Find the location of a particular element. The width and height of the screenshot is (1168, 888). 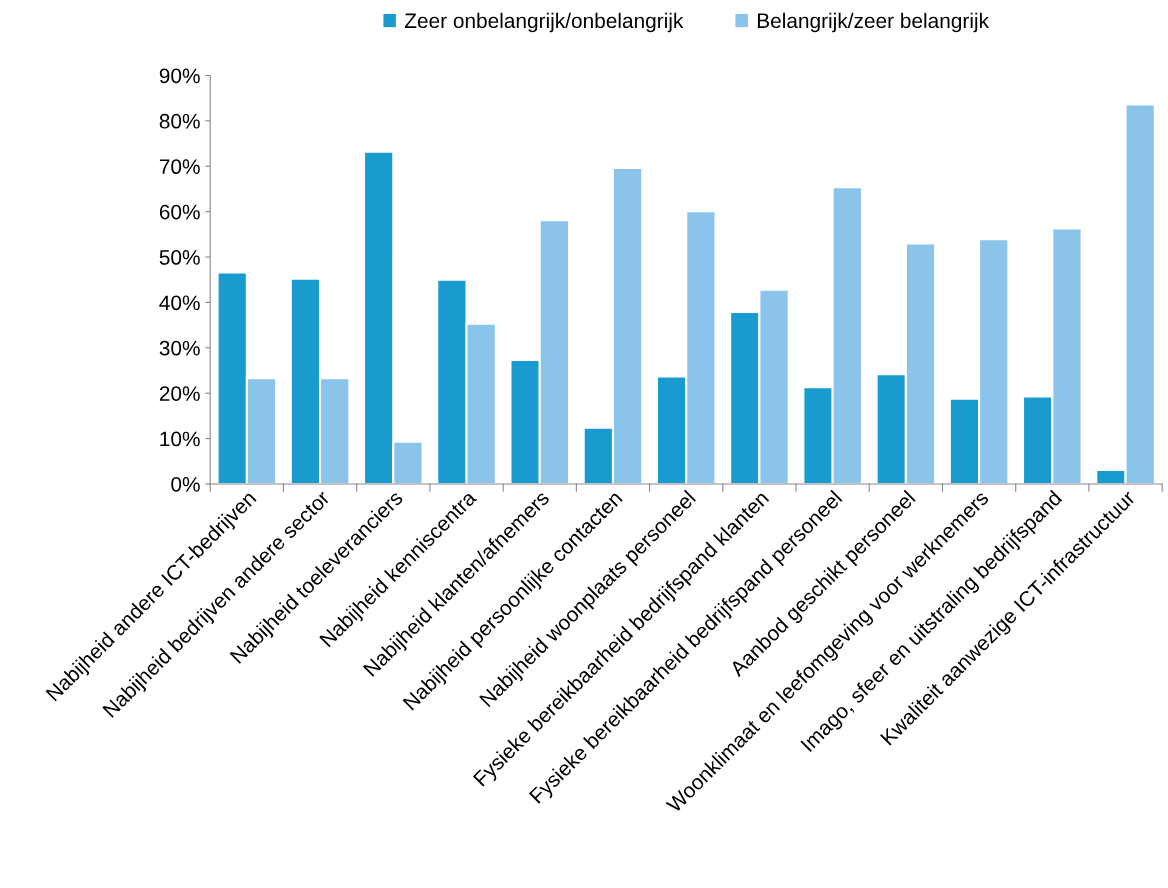

y-tick-label: 40% is located at coordinates (179, 303).